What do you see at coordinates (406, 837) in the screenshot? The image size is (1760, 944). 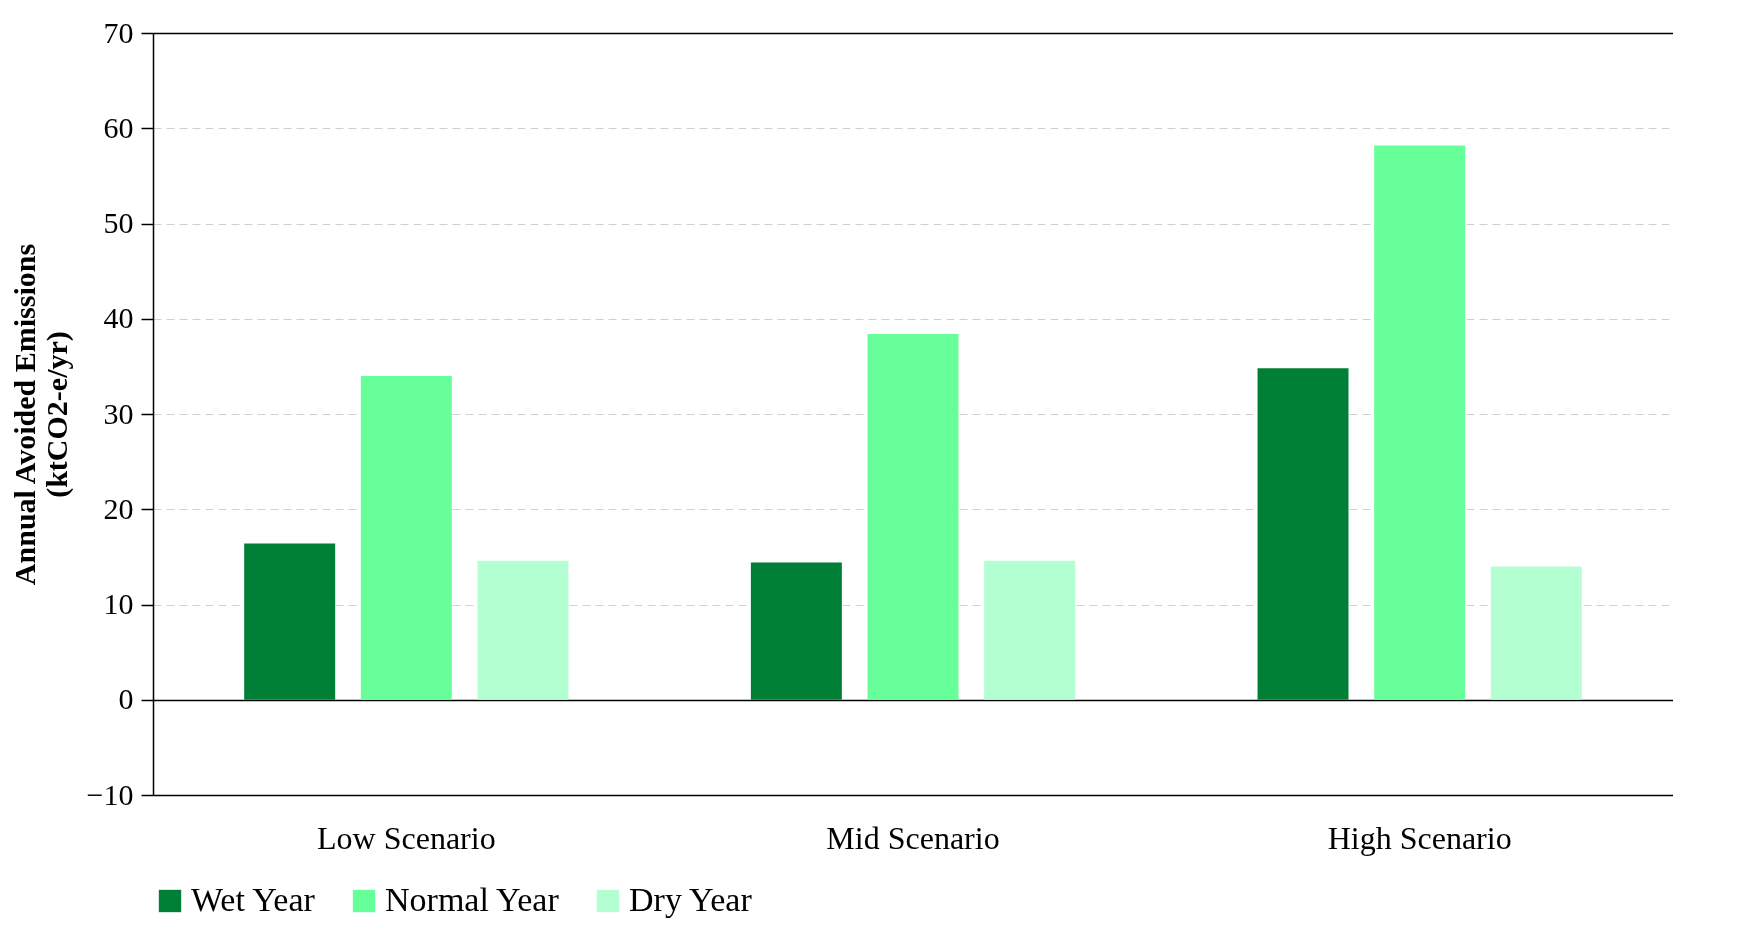 I see `x-tick-label: Low Scenario` at bounding box center [406, 837].